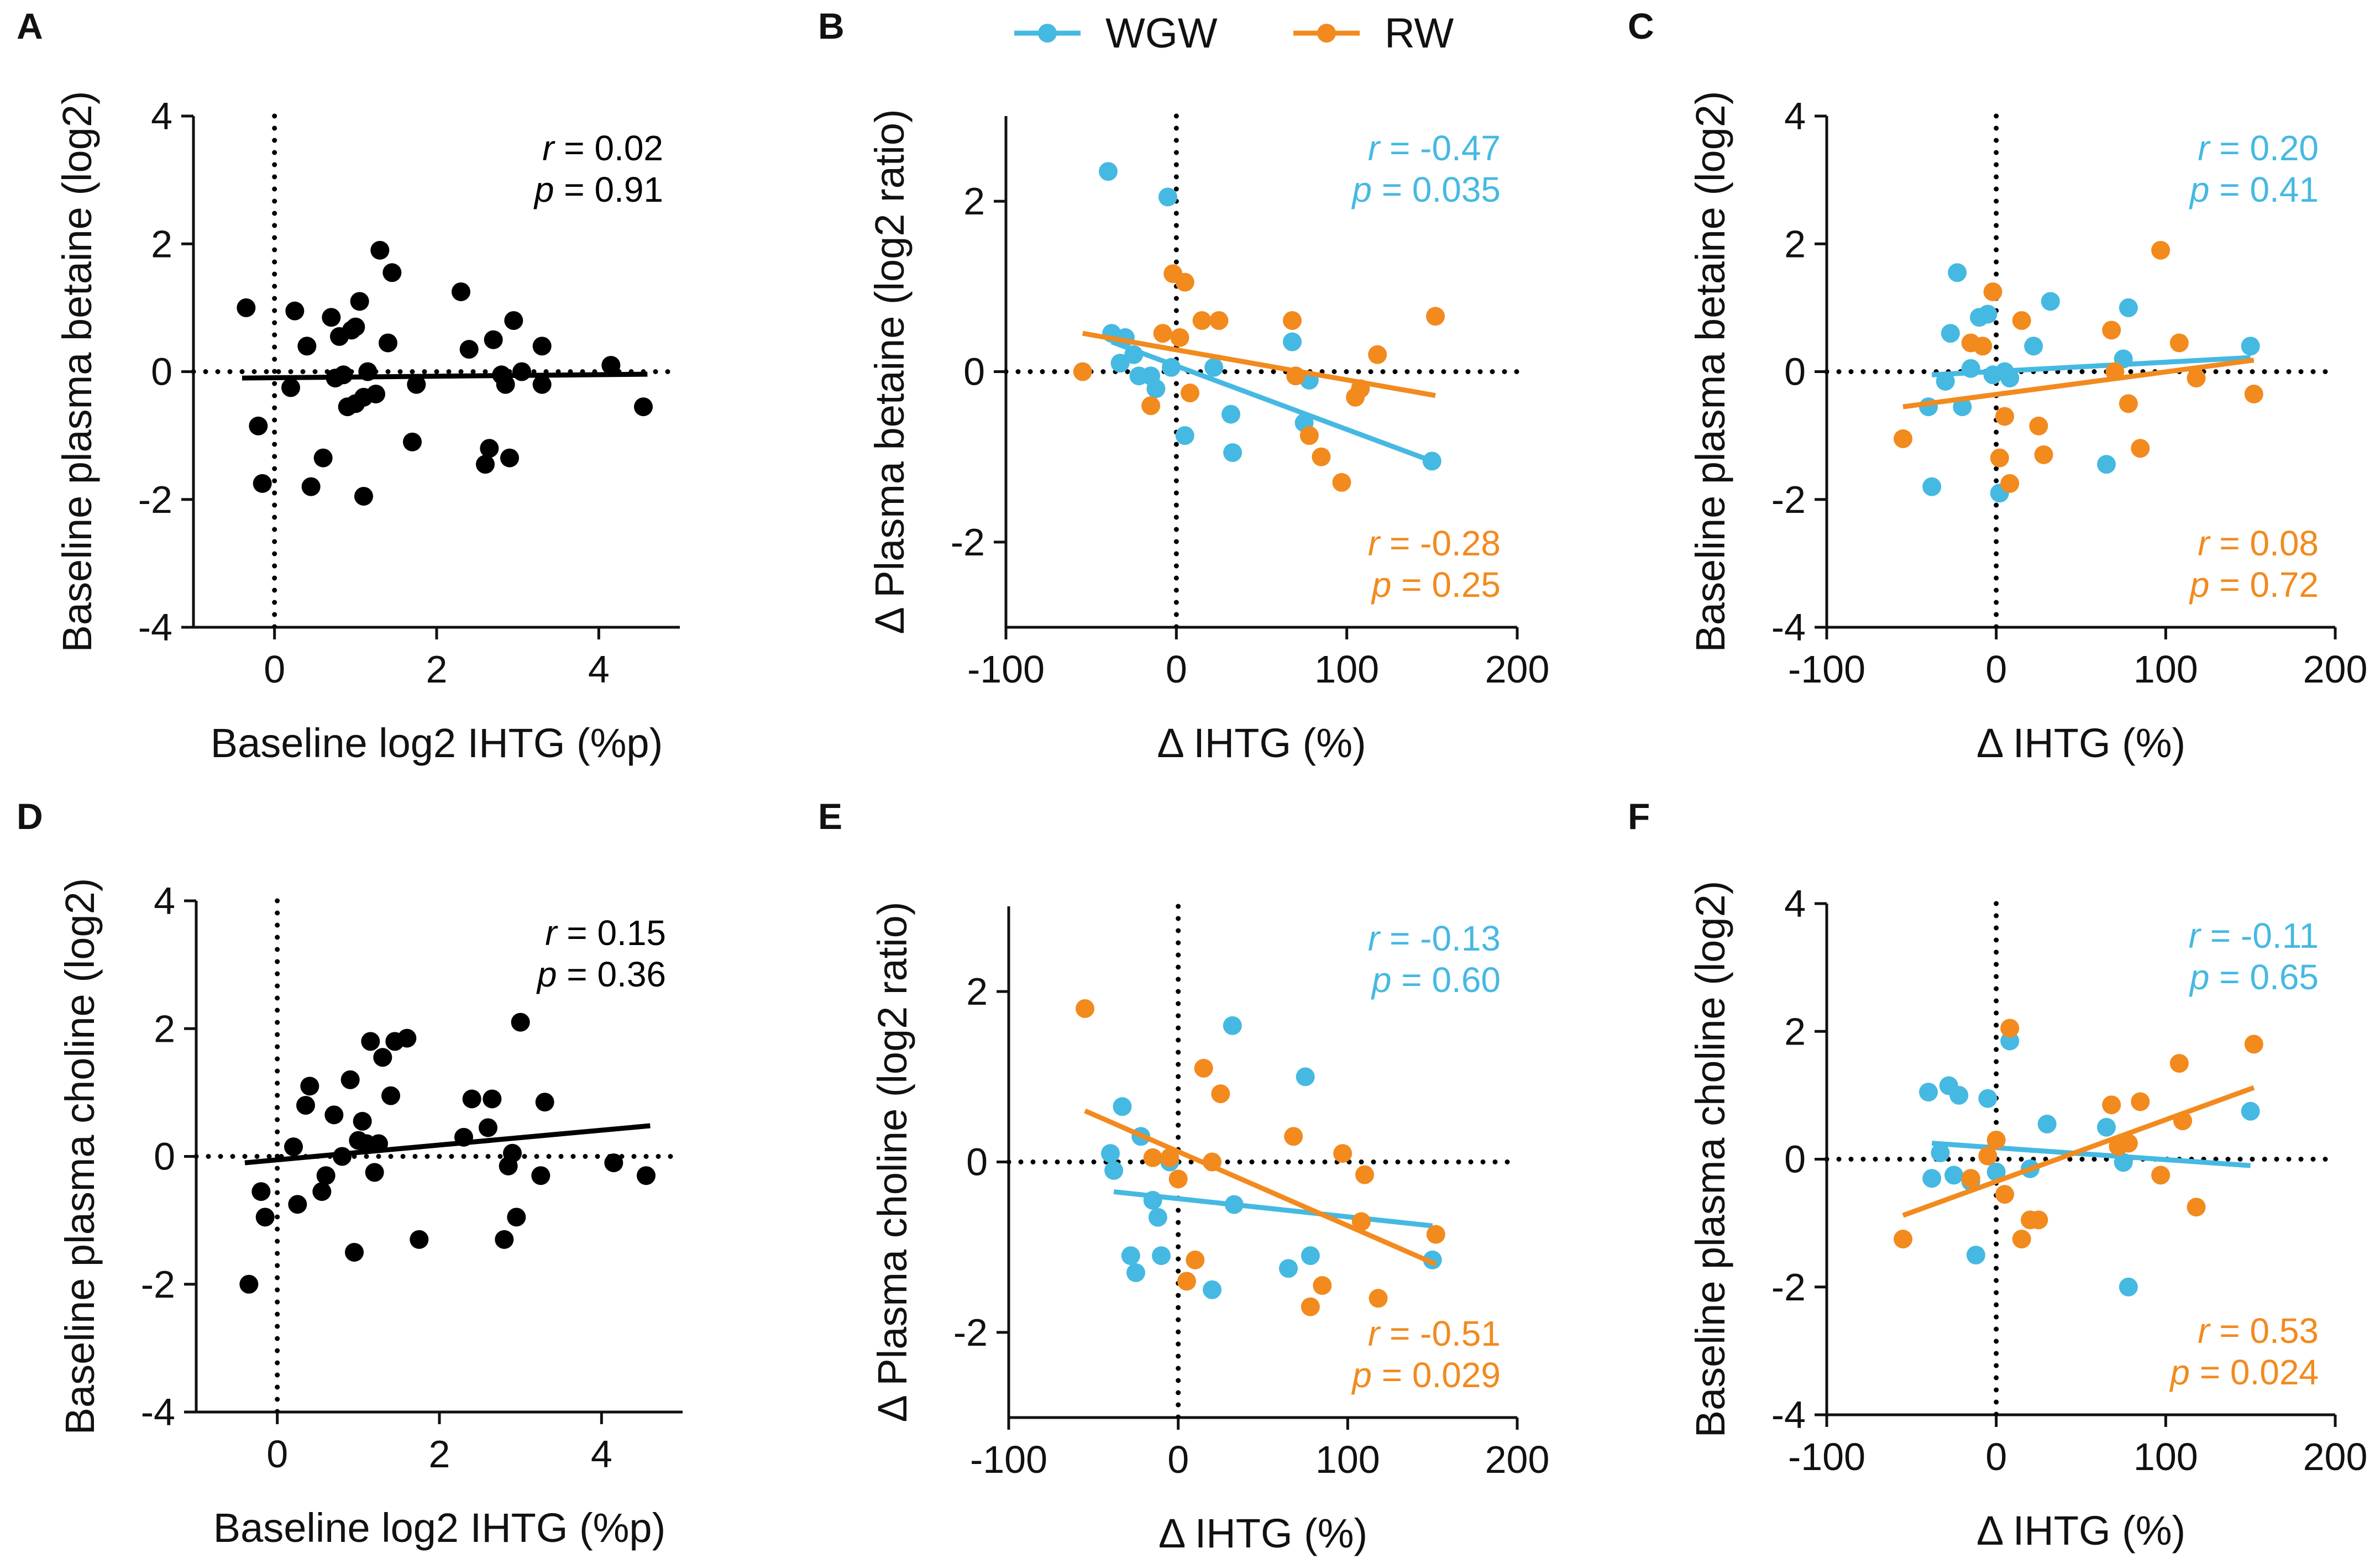 Image resolution: width=2380 pixels, height=1564 pixels. I want to click on stat-r: r = -0.28, so click(1434, 543).